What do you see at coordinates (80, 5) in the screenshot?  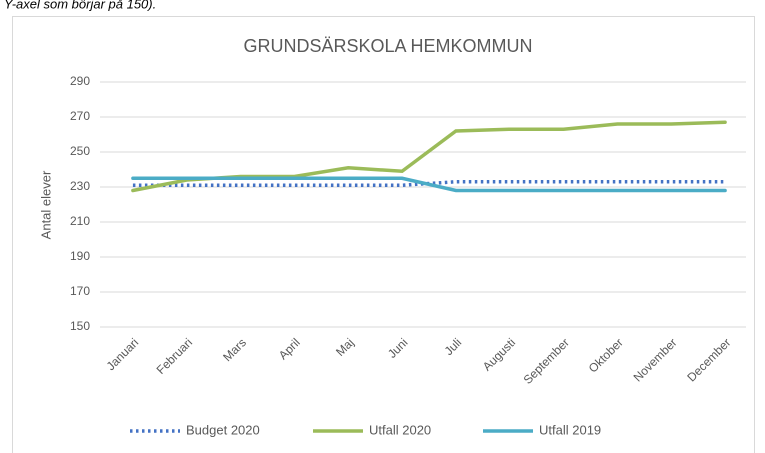 I see `caption: Y-axel som börjar på 150).` at bounding box center [80, 5].